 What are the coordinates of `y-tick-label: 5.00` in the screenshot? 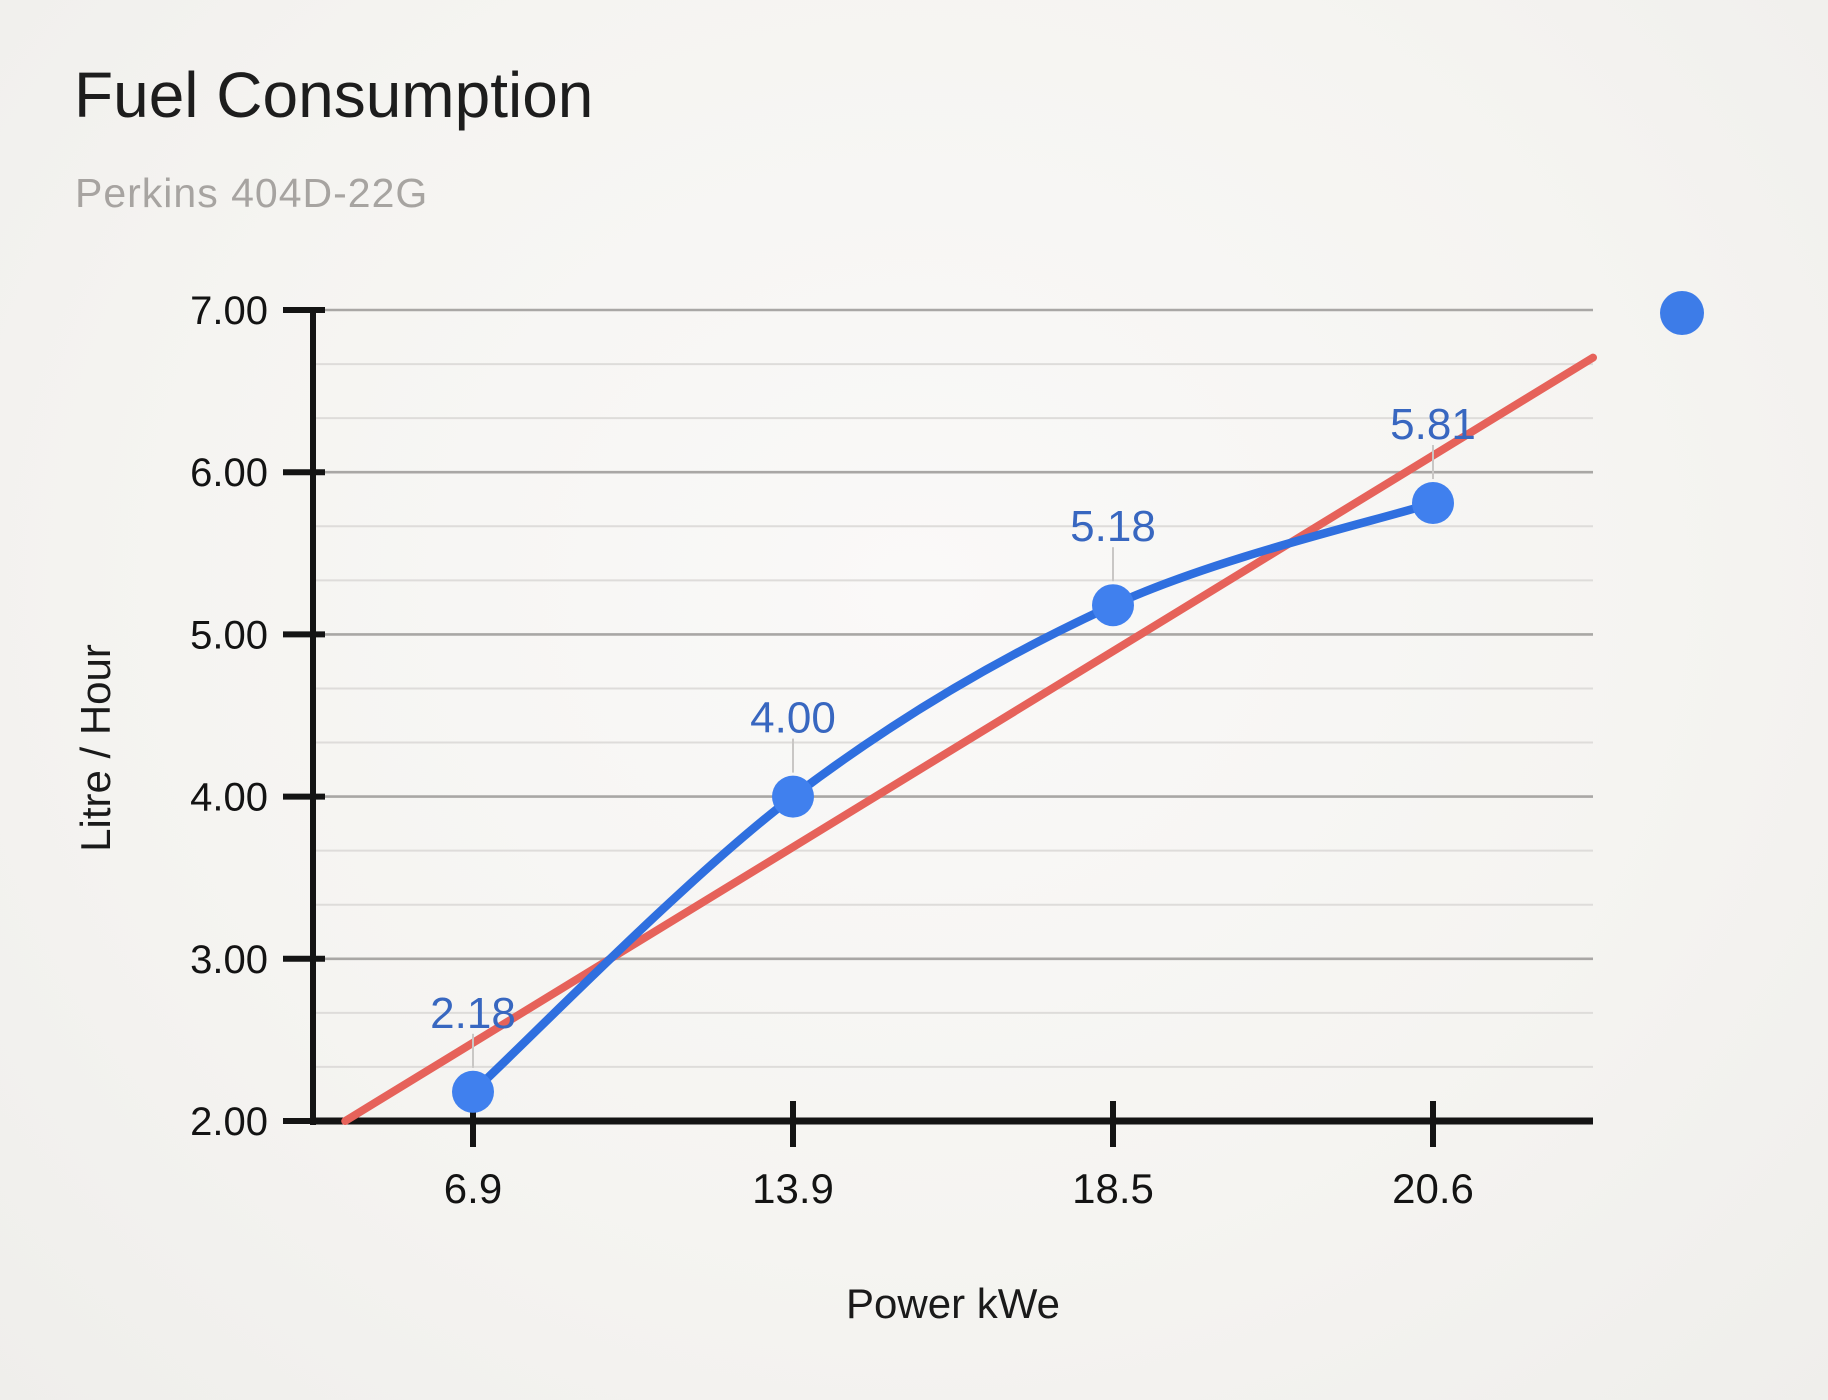 It's located at (229, 635).